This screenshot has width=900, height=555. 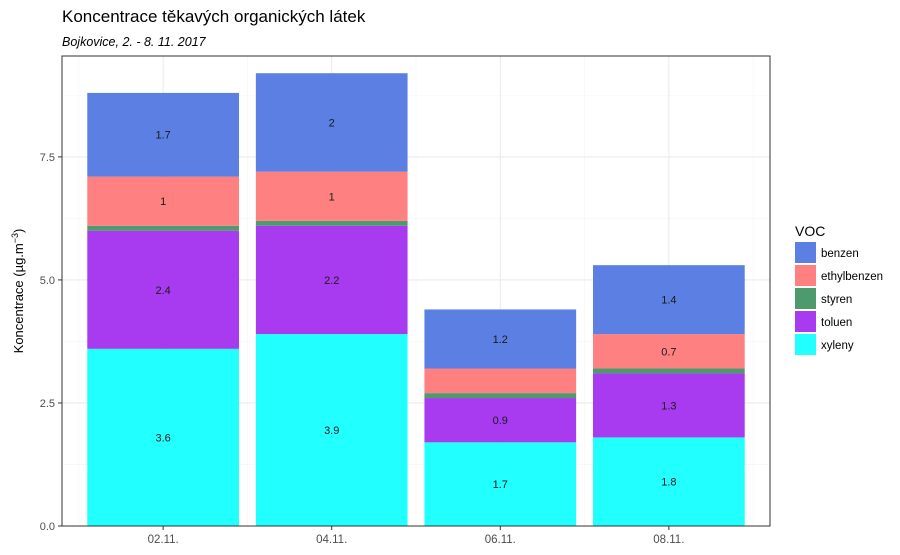 What do you see at coordinates (805, 344) in the screenshot?
I see `legend-swatch-xyleny` at bounding box center [805, 344].